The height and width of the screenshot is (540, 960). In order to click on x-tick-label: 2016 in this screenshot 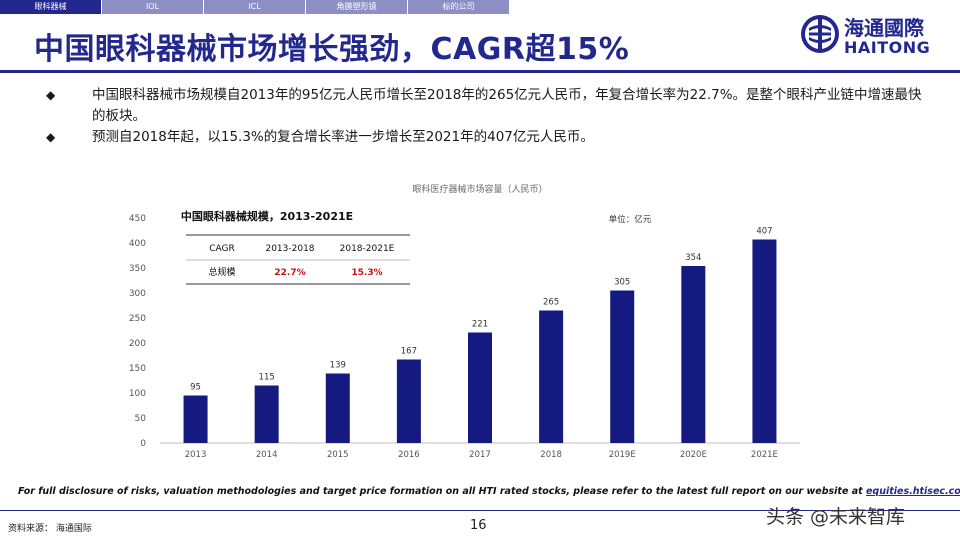, I will do `click(409, 455)`.